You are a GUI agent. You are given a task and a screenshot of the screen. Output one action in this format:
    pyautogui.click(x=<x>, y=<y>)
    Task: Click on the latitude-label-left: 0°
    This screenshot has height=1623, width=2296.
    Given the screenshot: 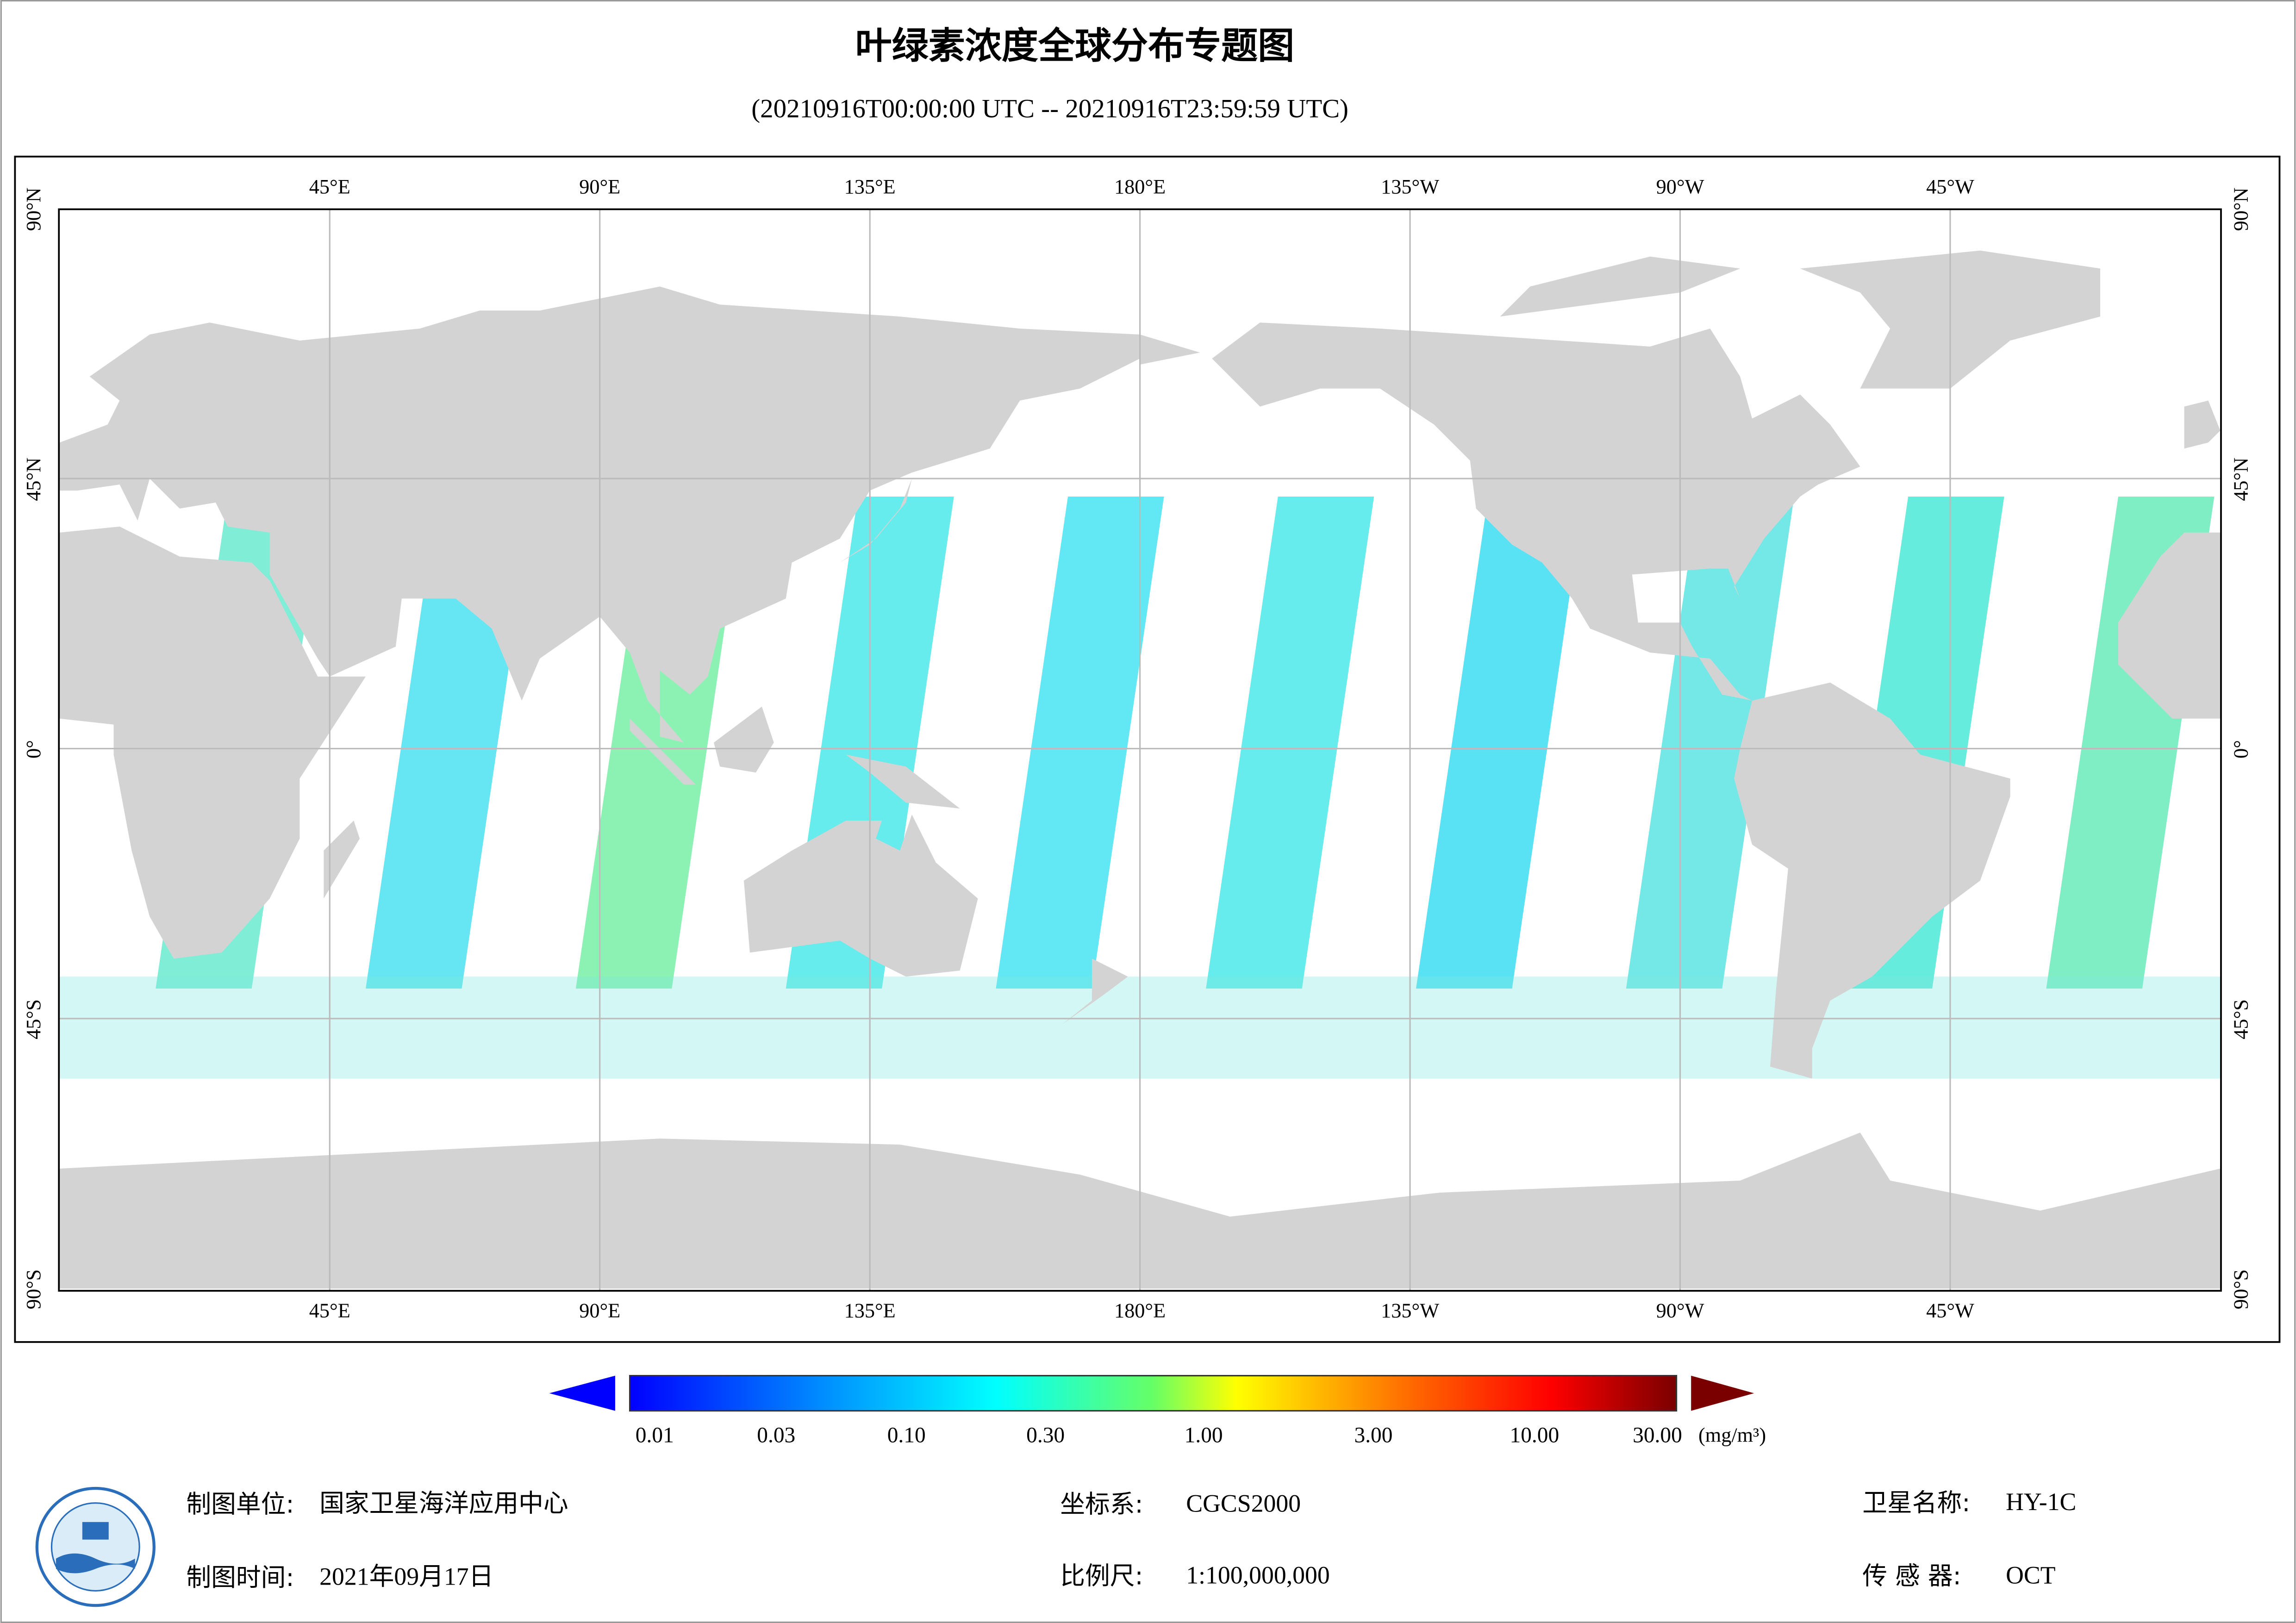 What is the action you would take?
    pyautogui.click(x=33, y=749)
    